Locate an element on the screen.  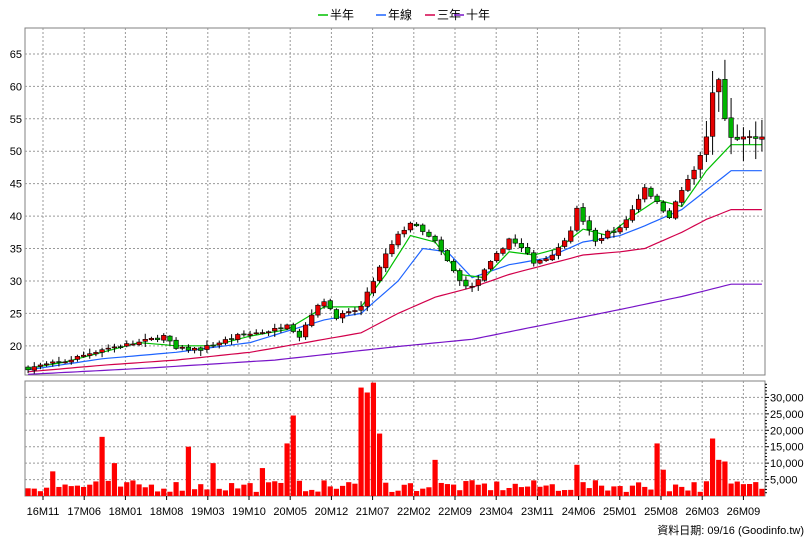
price-tick-label: 30 is located at coordinates (16, 282).